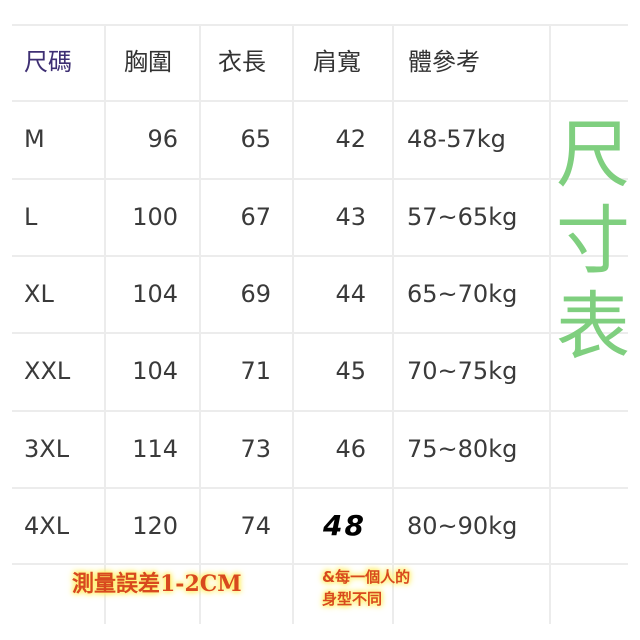 This screenshot has height=640, width=640. Describe the element at coordinates (155, 217) in the screenshot. I see `cell-chest: 100` at that location.